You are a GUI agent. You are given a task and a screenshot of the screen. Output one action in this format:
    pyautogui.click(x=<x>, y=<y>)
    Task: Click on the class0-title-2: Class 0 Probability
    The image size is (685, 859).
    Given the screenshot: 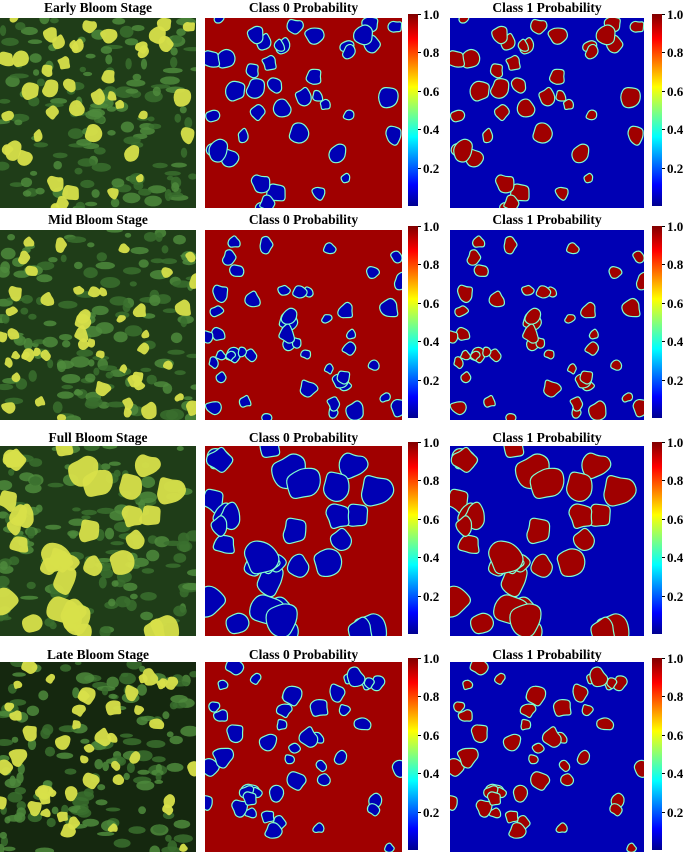 What is the action you would take?
    pyautogui.click(x=303, y=219)
    